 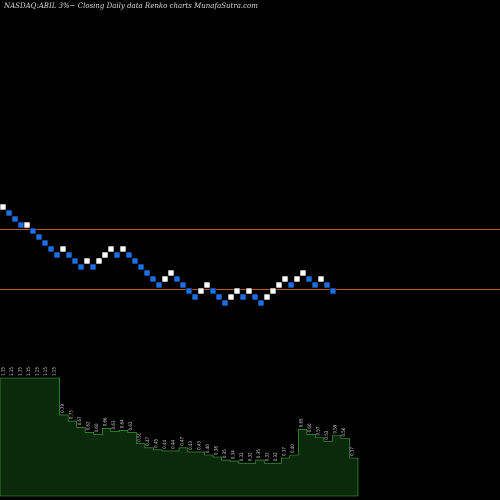 I want to click on volume-label: 0.34, so click(x=232, y=454).